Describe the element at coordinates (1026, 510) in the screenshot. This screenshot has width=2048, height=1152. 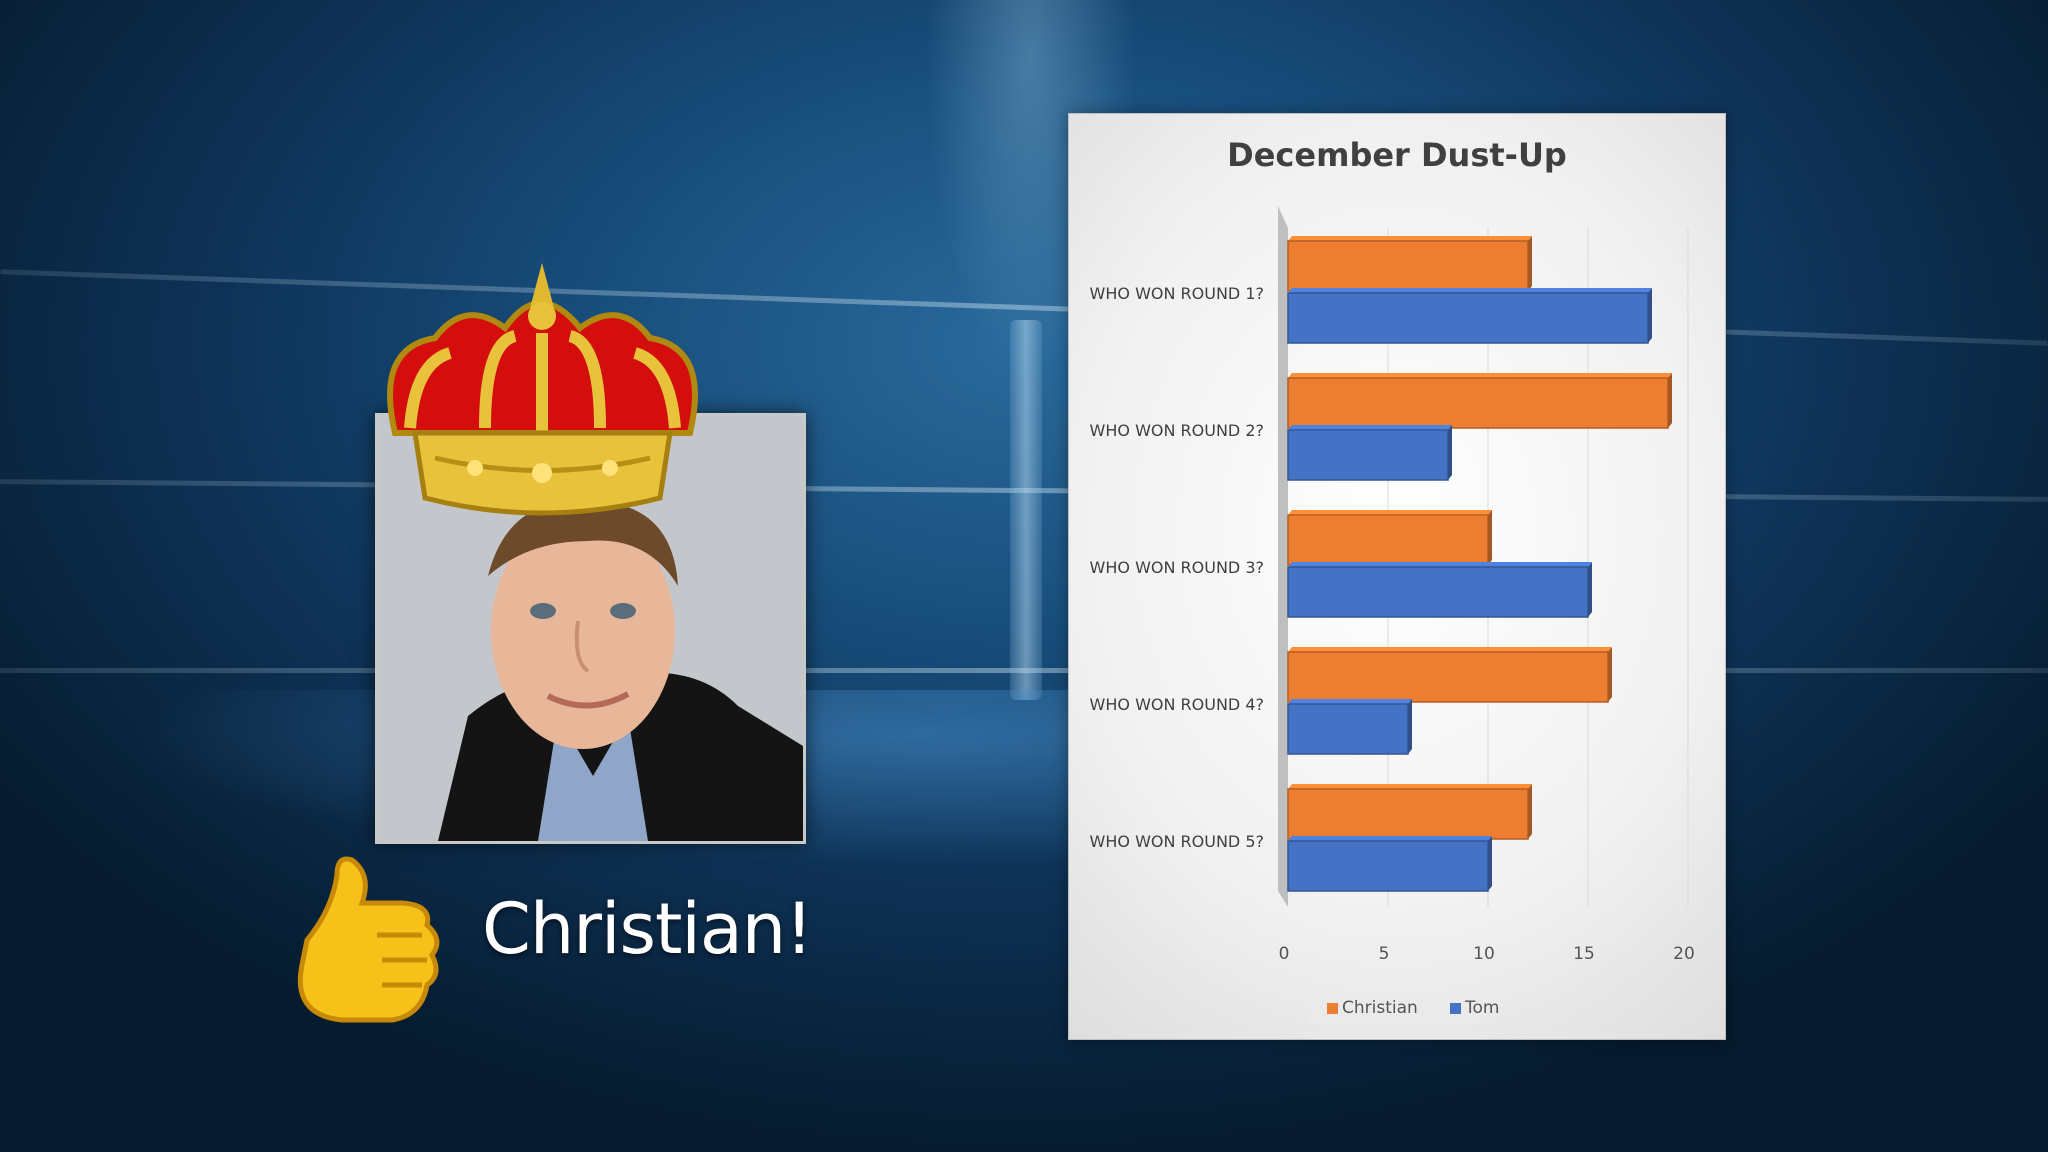
I see `ring-post` at that location.